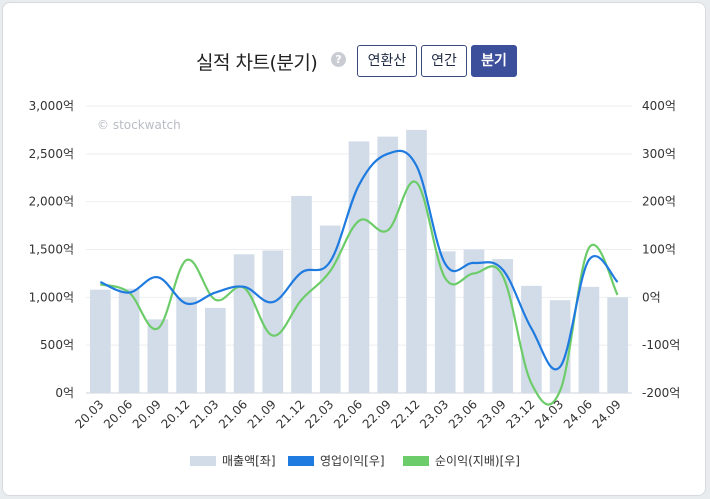 Image resolution: width=710 pixels, height=499 pixels. What do you see at coordinates (233, 414) in the screenshot?
I see `x-axis-tick-label: 21.06` at bounding box center [233, 414].